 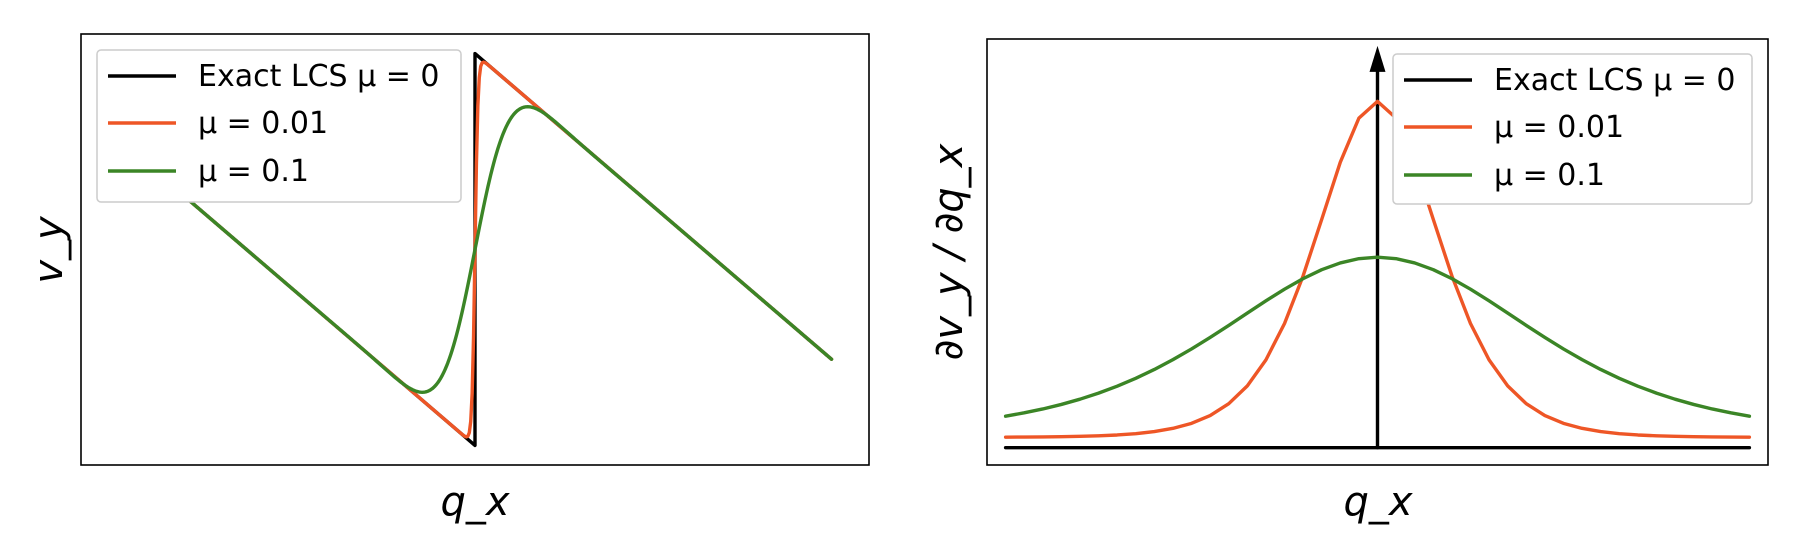 What do you see at coordinates (1377, 502) in the screenshot?
I see `right-xlabel: q_x` at bounding box center [1377, 502].